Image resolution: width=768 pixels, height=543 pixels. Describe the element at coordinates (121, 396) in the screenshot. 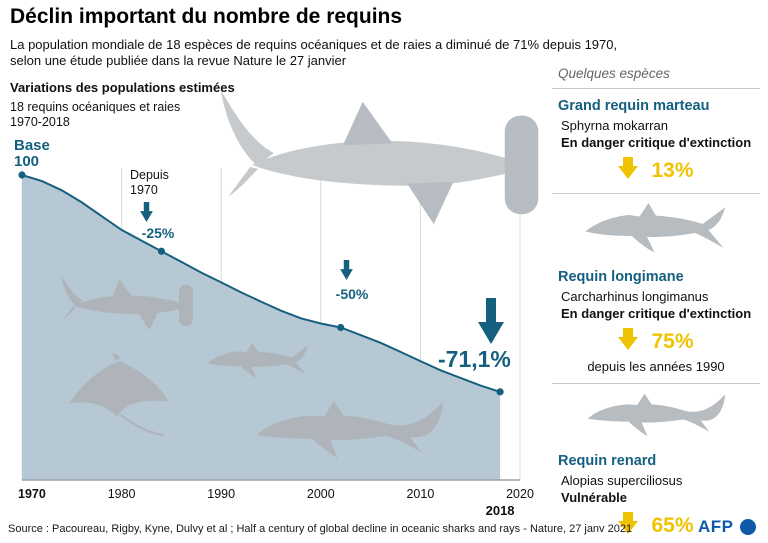

I see `manta-ray-silhouette` at that location.